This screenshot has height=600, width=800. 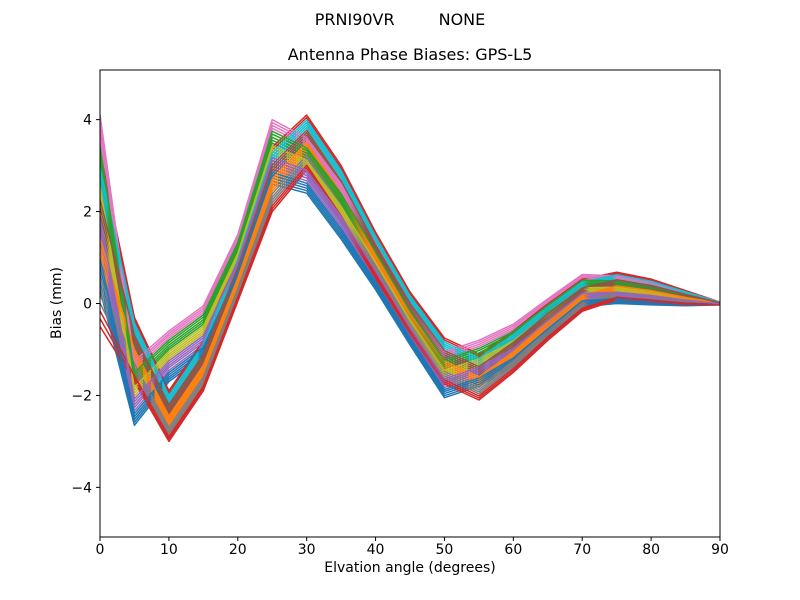 What do you see at coordinates (100, 550) in the screenshot?
I see `x-tick-label: 0` at bounding box center [100, 550].